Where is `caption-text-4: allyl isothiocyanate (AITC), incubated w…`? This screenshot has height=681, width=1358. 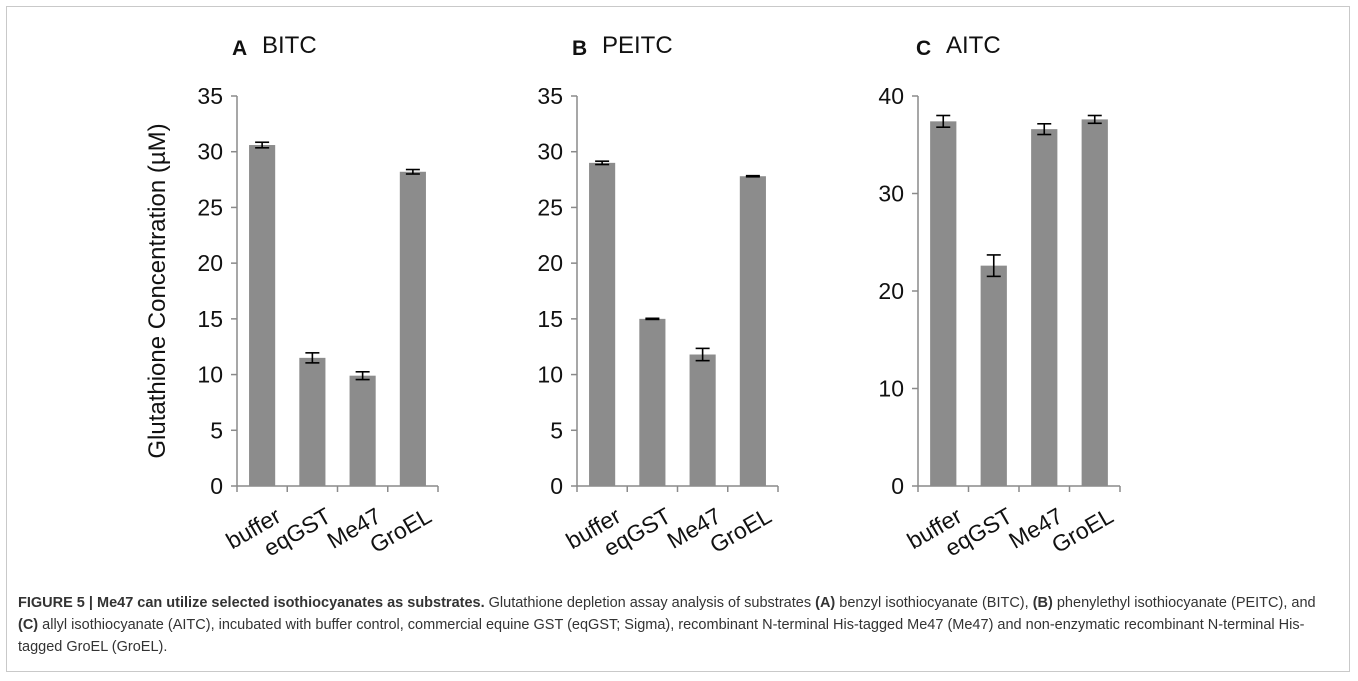 caption-text-4: allyl isothiocyanate (AITC), incubated w… is located at coordinates (661, 636).